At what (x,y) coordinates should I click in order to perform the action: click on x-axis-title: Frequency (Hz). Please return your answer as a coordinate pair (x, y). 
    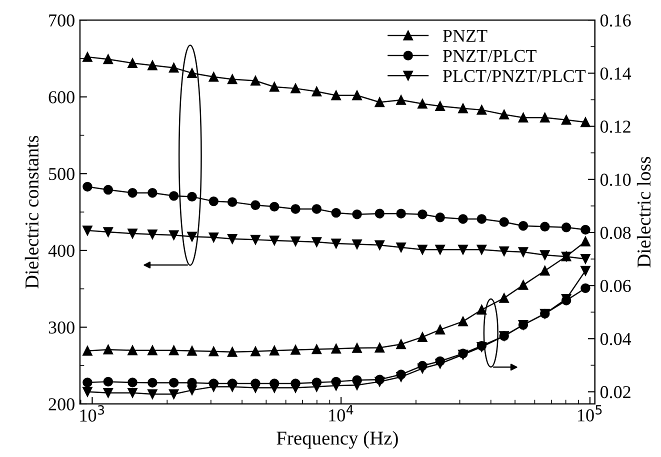
    Looking at the image, I should click on (337, 440).